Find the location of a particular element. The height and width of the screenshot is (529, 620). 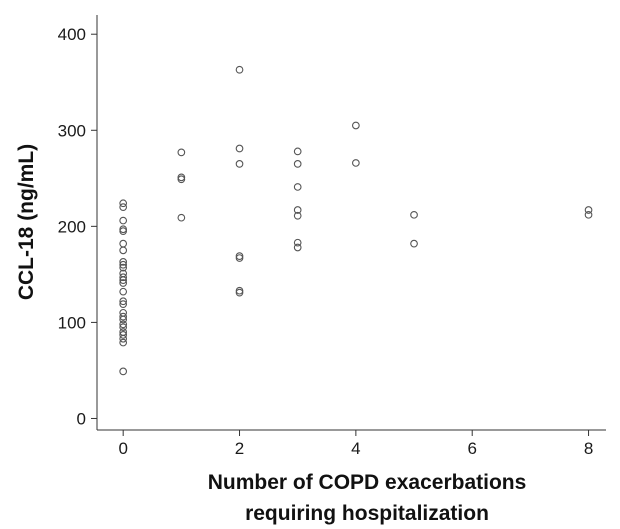

x-axis-title-line-2: requiring hospitalization is located at coordinates (367, 513).